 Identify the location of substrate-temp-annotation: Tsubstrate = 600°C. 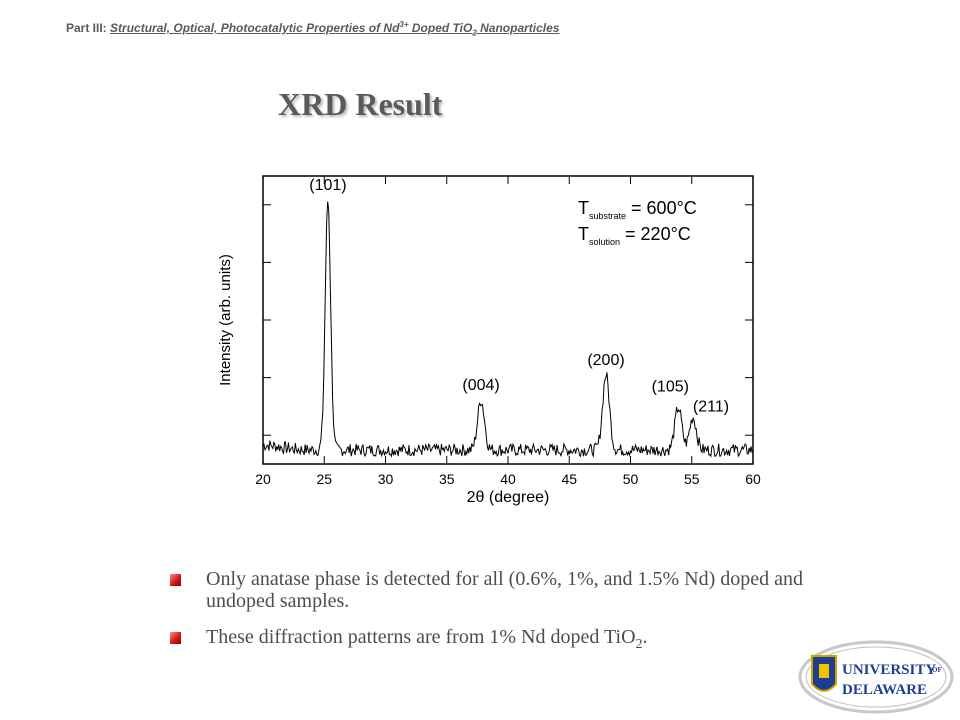
(637, 209).